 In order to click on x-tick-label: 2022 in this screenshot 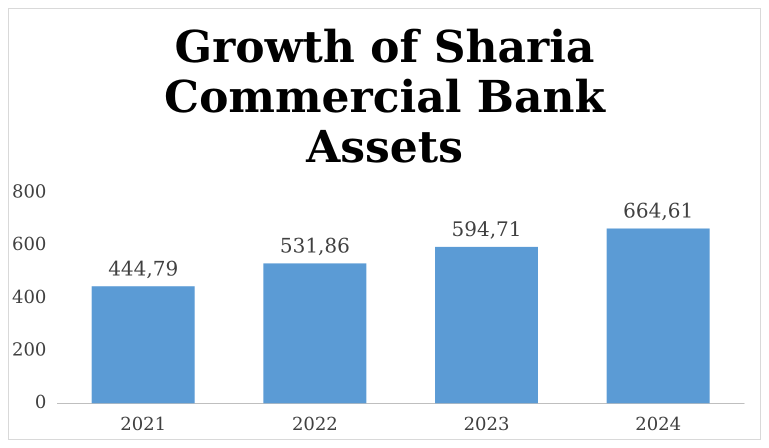, I will do `click(315, 424)`.